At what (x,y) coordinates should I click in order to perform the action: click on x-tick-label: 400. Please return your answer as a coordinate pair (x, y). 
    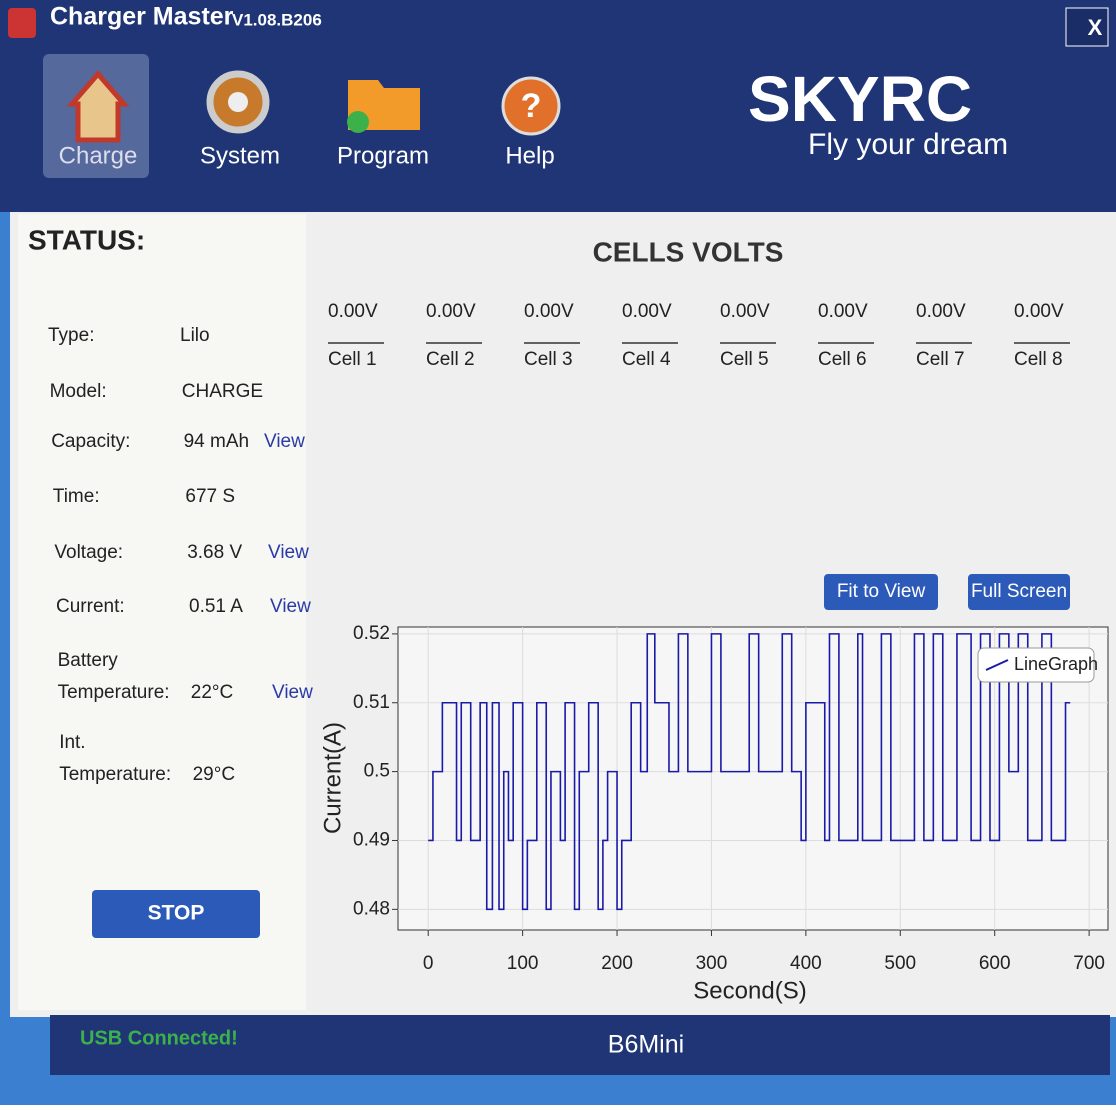
    Looking at the image, I should click on (806, 963).